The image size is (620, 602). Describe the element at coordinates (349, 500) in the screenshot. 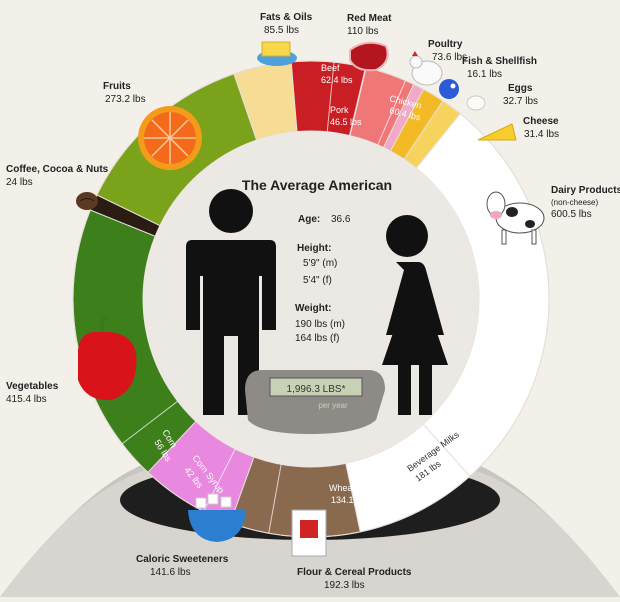

I see `value-wheat-flour: 134.1 lbs` at that location.